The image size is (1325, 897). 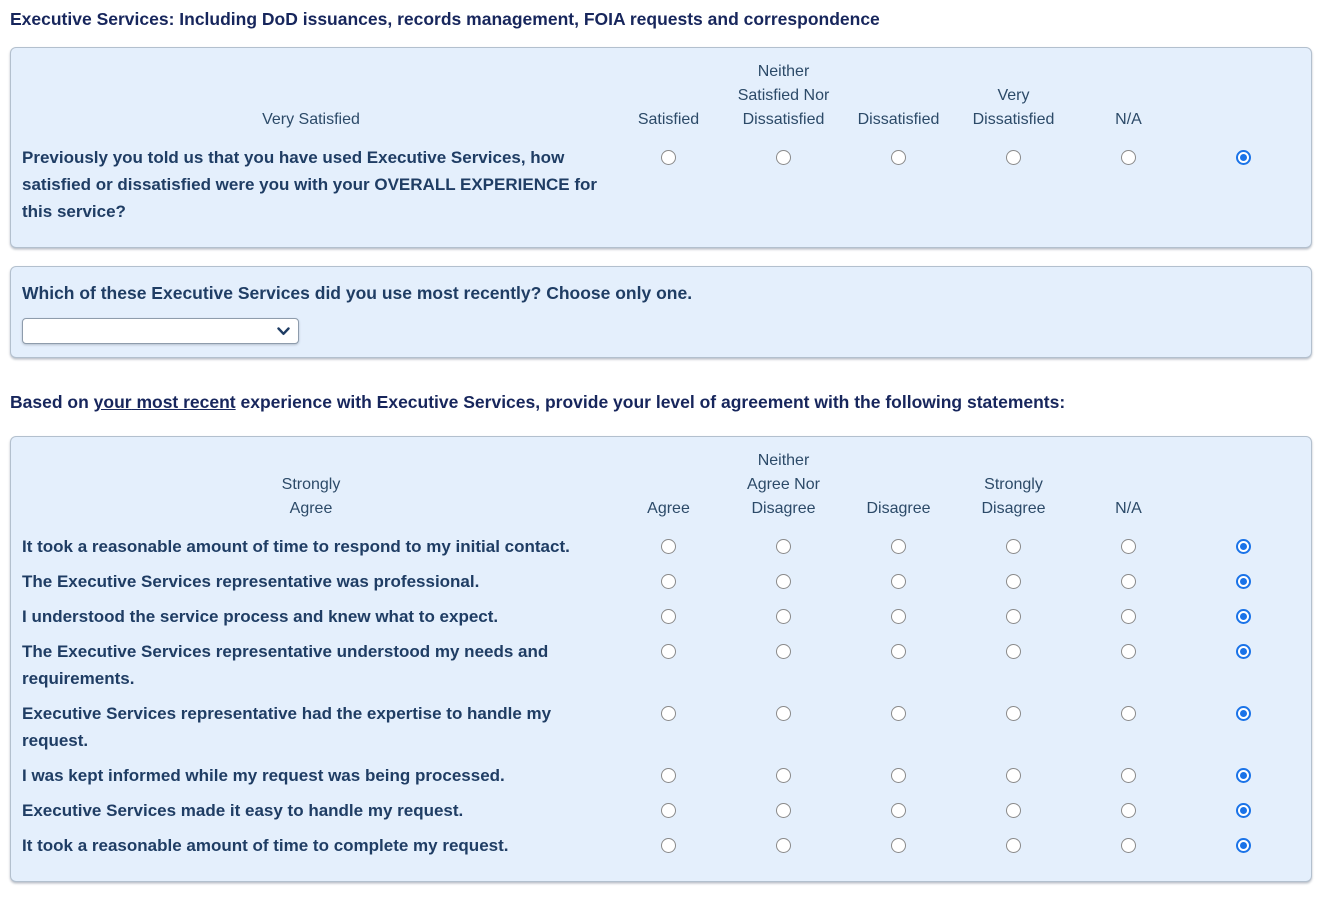 I want to click on column-header-neither-agree-nor-disagree: Neither Agree Nor Disagree, so click(x=783, y=489).